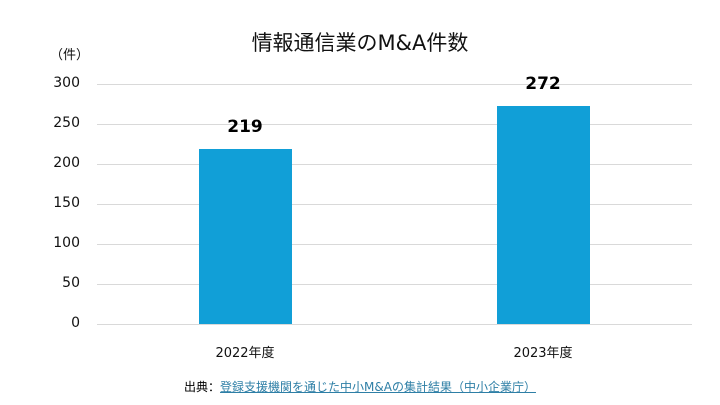  What do you see at coordinates (245, 236) in the screenshot?
I see `bar-2022` at bounding box center [245, 236].